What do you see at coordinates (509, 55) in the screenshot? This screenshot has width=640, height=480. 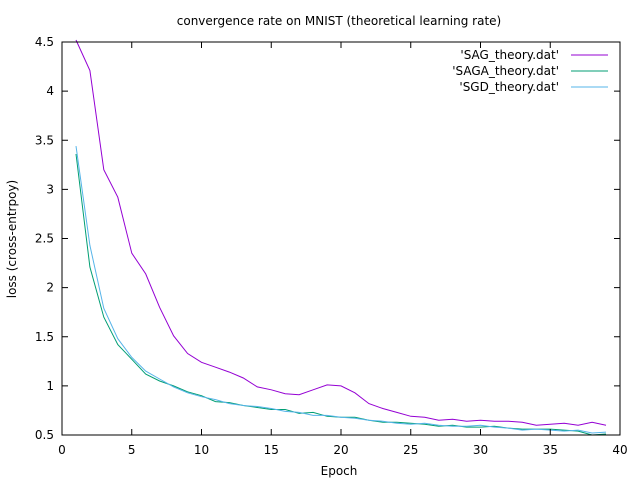 I see `legend-label-1: 'SAG_theory.dat'` at bounding box center [509, 55].